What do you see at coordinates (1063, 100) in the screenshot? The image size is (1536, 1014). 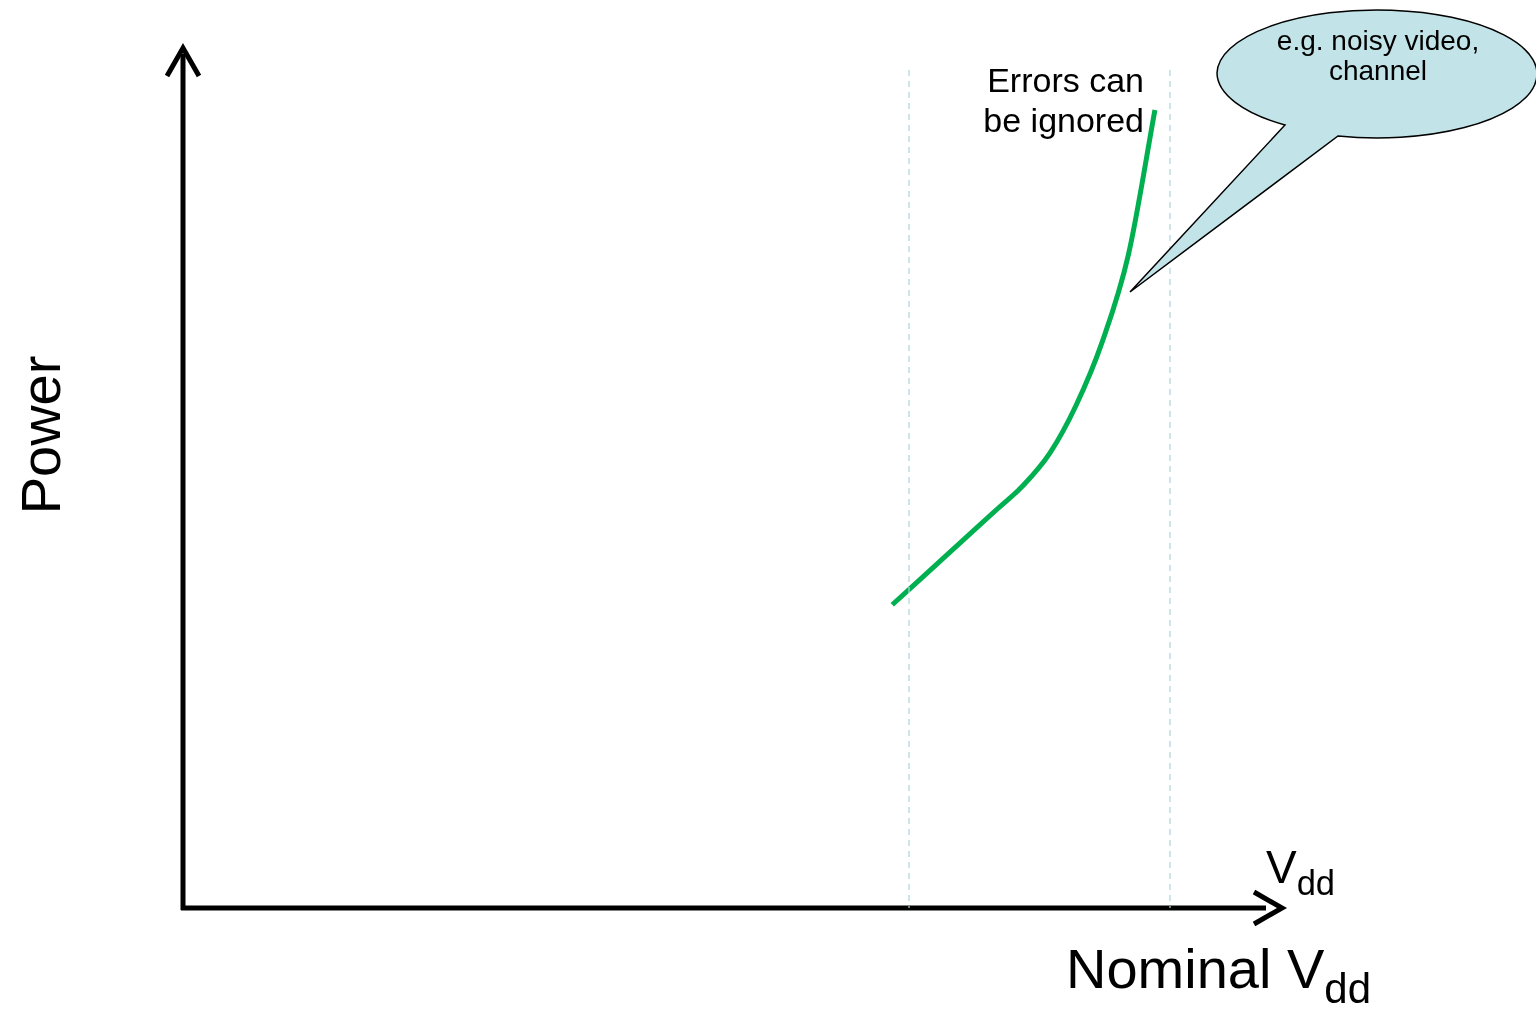 I see `annotation: Errors can be ignored` at bounding box center [1063, 100].